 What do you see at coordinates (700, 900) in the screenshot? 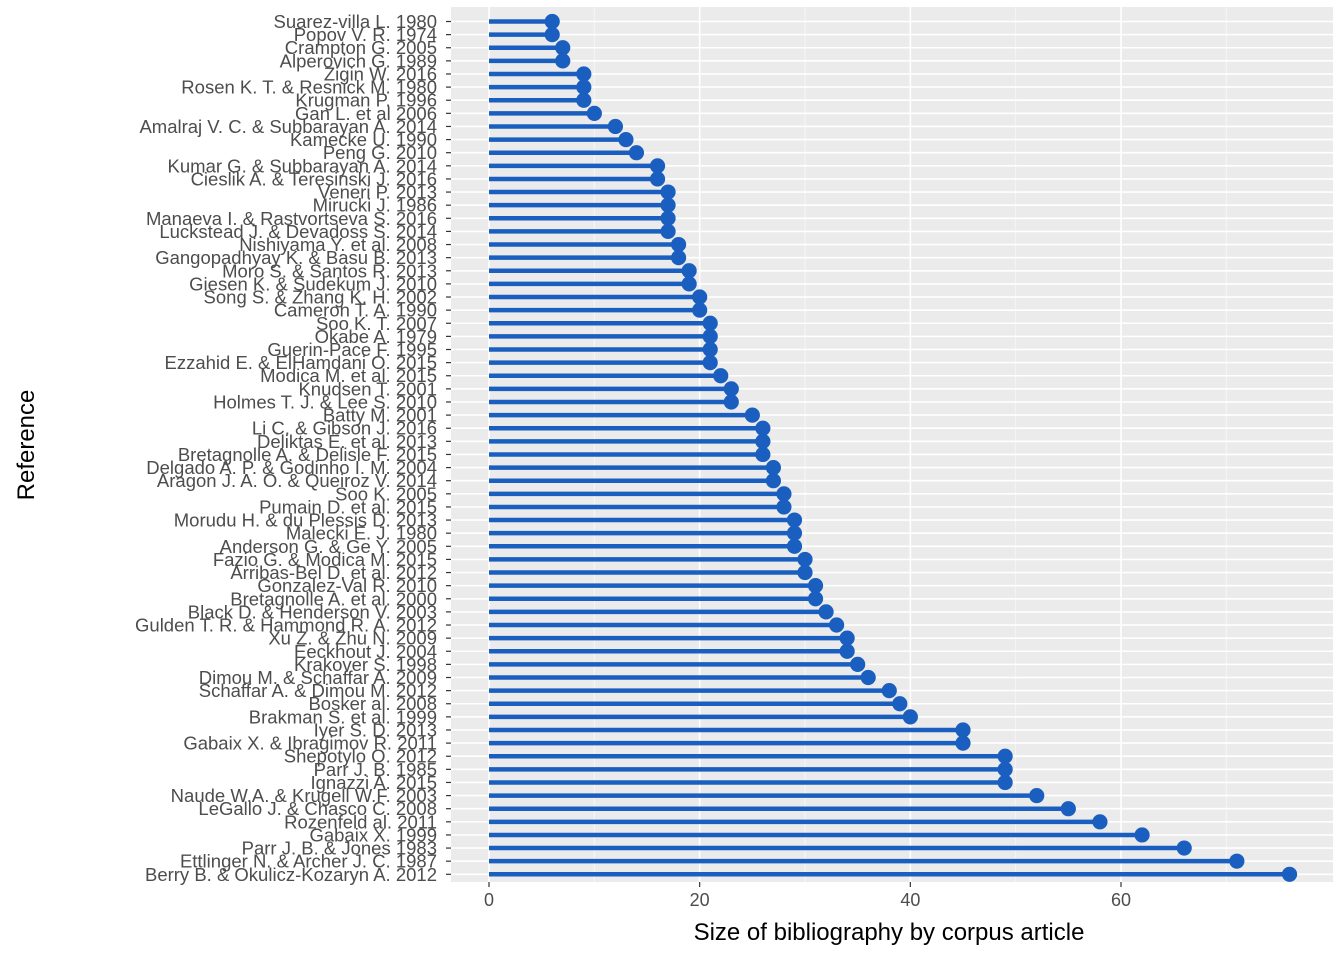
I see `x-tick-label: 20` at bounding box center [700, 900].